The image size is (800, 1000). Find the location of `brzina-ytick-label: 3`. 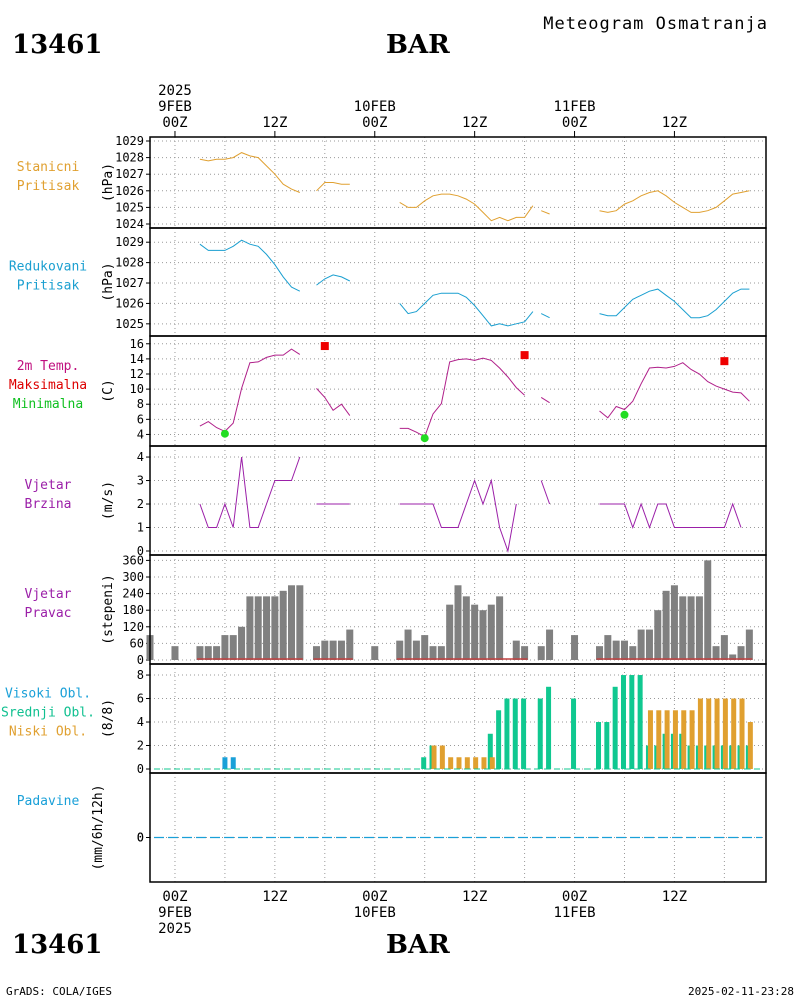

brzina-ytick-label: 3 is located at coordinates (140, 481).